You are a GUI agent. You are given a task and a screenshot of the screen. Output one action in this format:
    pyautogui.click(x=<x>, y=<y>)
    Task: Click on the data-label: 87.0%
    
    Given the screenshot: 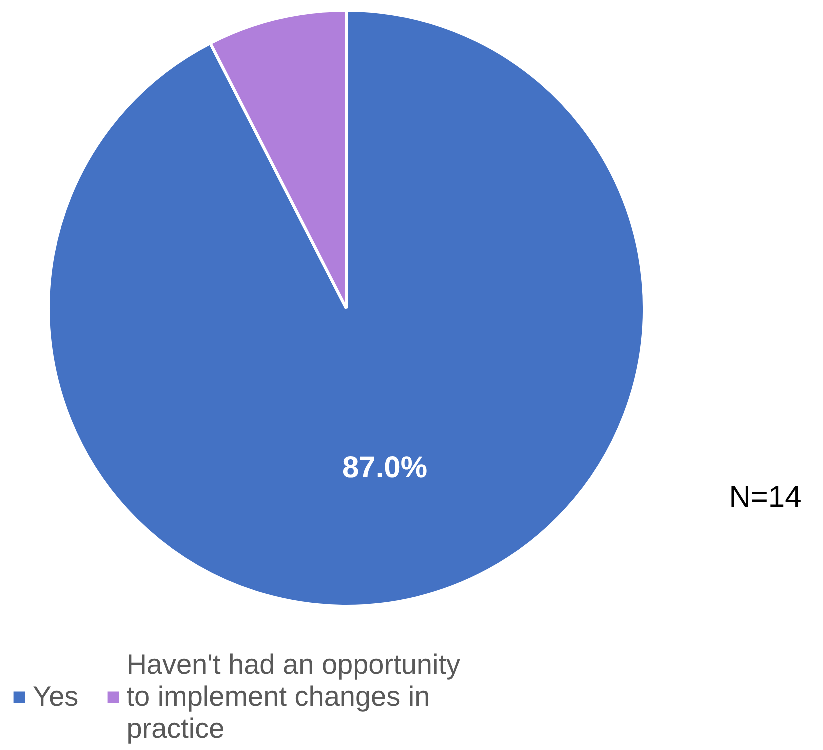 What is the action you would take?
    pyautogui.click(x=385, y=467)
    